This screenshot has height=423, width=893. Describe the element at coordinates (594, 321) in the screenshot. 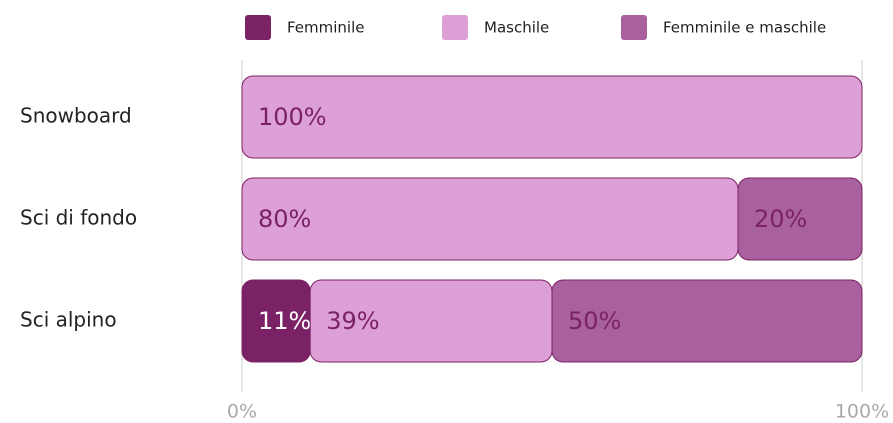

I see `value-label: 50%` at that location.